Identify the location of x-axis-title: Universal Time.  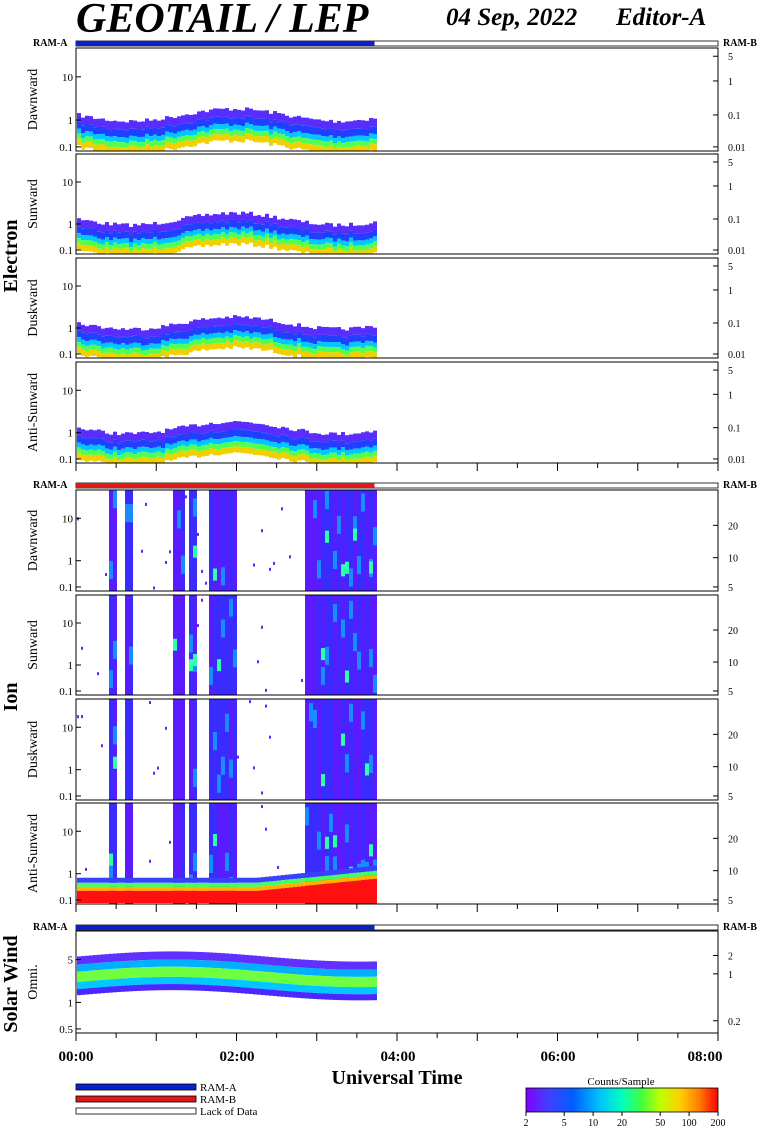
(397, 1078).